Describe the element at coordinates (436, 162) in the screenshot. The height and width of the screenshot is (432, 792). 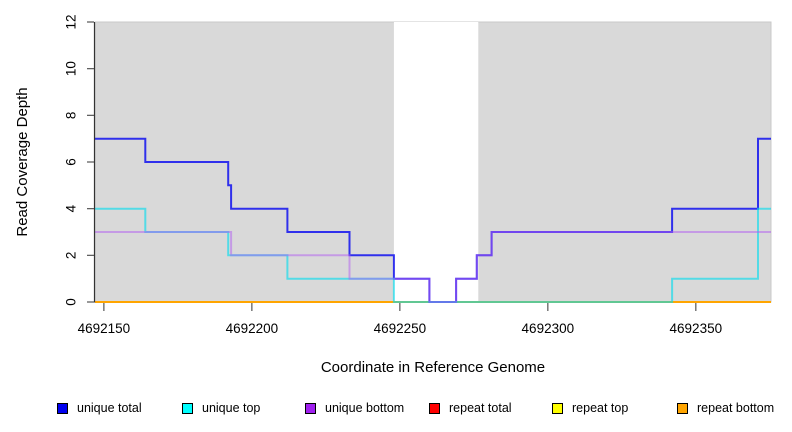
I see `zero-coverage-highlight-region` at that location.